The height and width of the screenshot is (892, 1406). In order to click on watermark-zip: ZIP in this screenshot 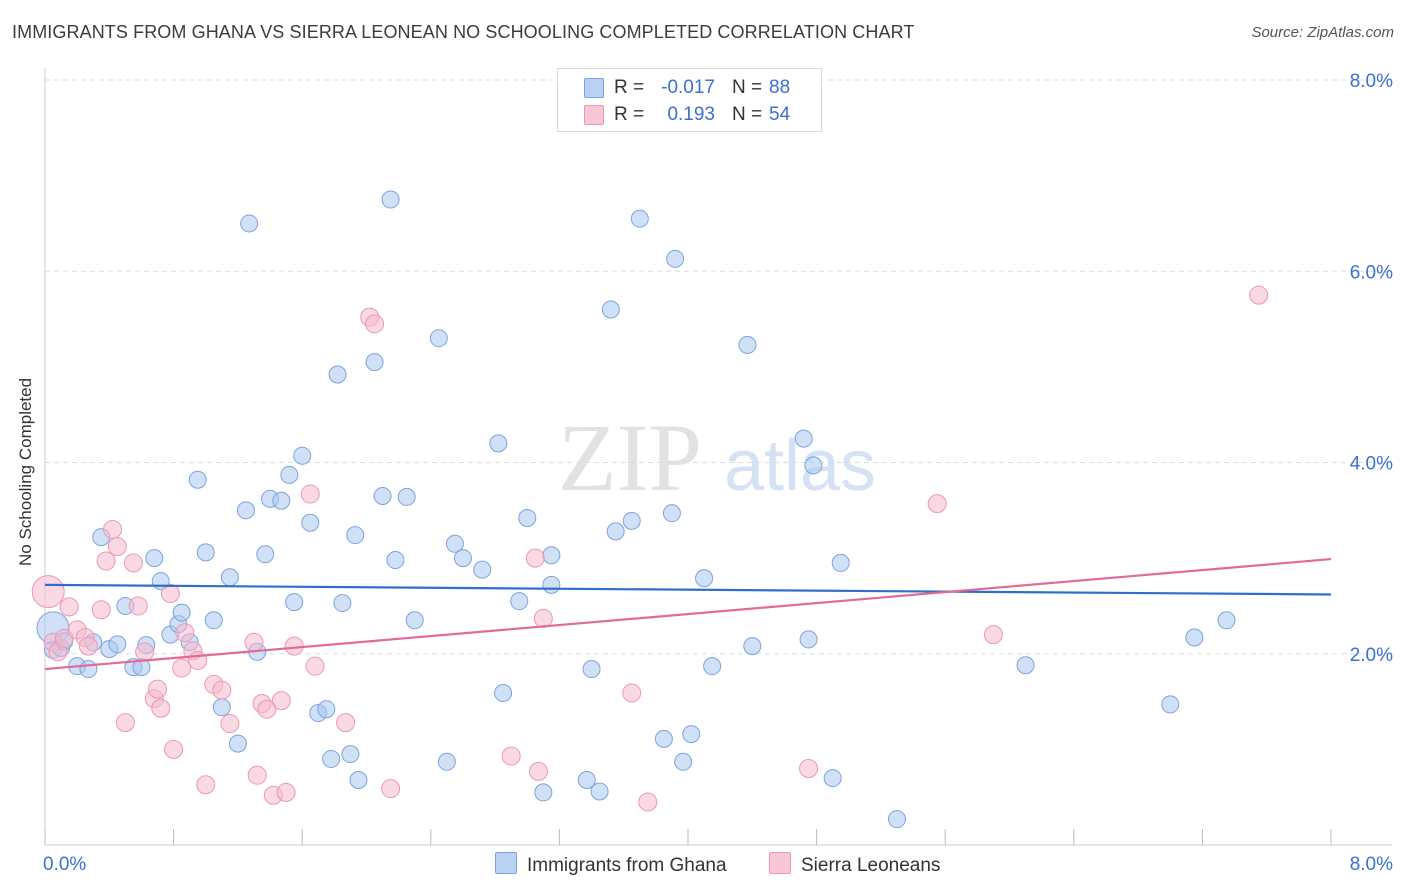, I will do `click(630, 457)`.